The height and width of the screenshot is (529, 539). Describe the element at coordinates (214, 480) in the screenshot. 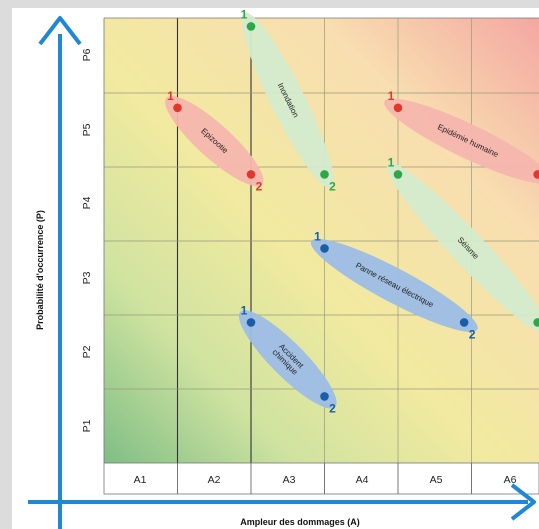

I see `x-tick-A2: A2` at that location.